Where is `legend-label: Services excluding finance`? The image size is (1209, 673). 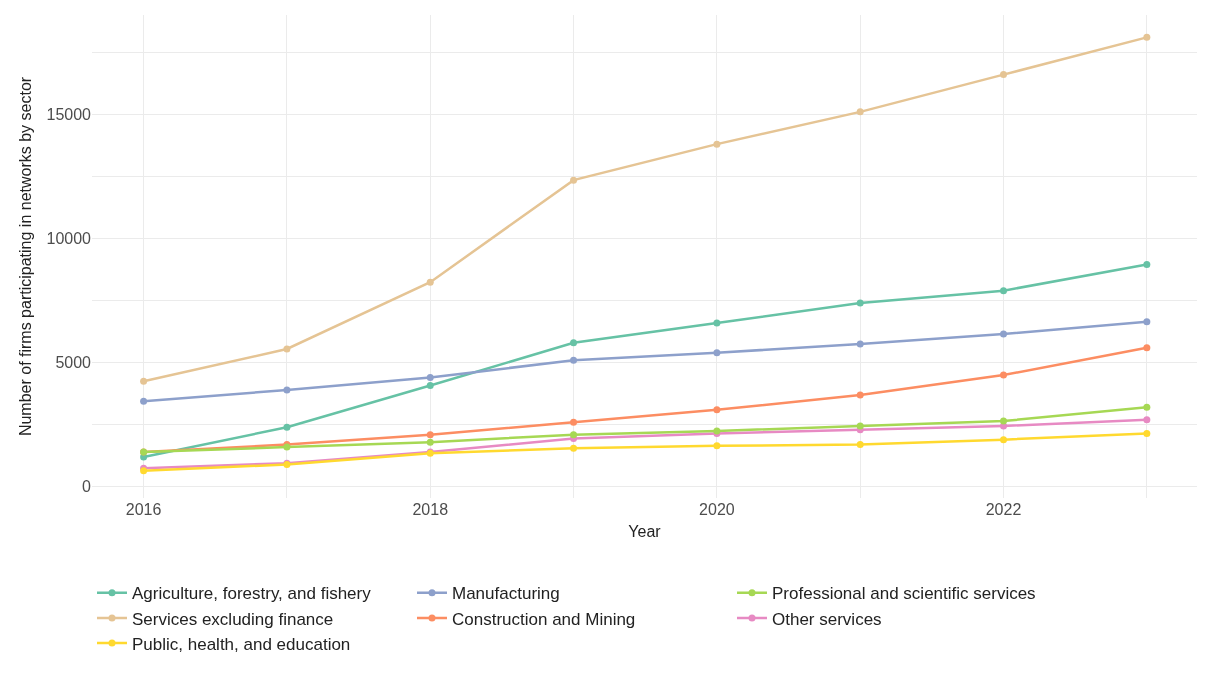
legend-label: Services excluding finance is located at coordinates (233, 619).